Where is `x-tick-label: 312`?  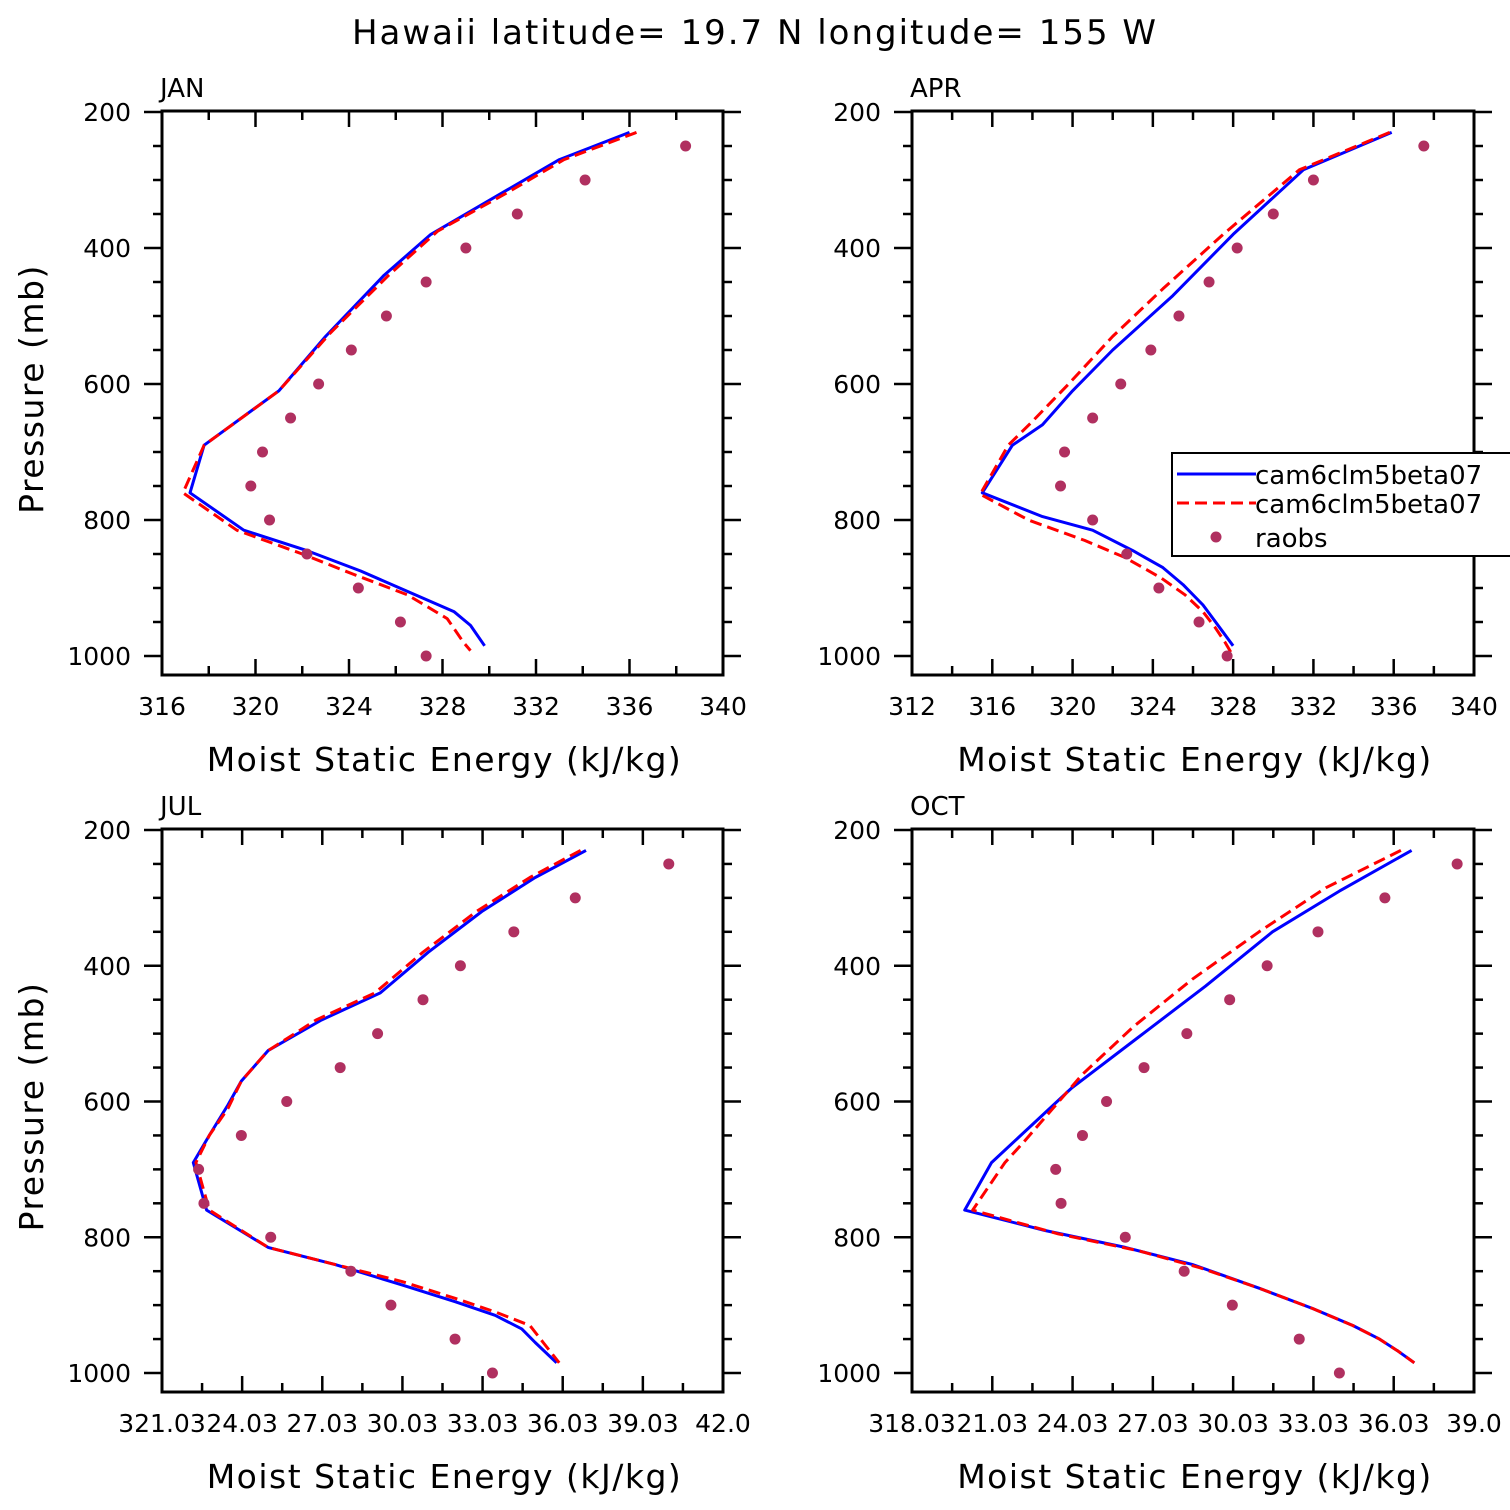
x-tick-label: 312 is located at coordinates (912, 706).